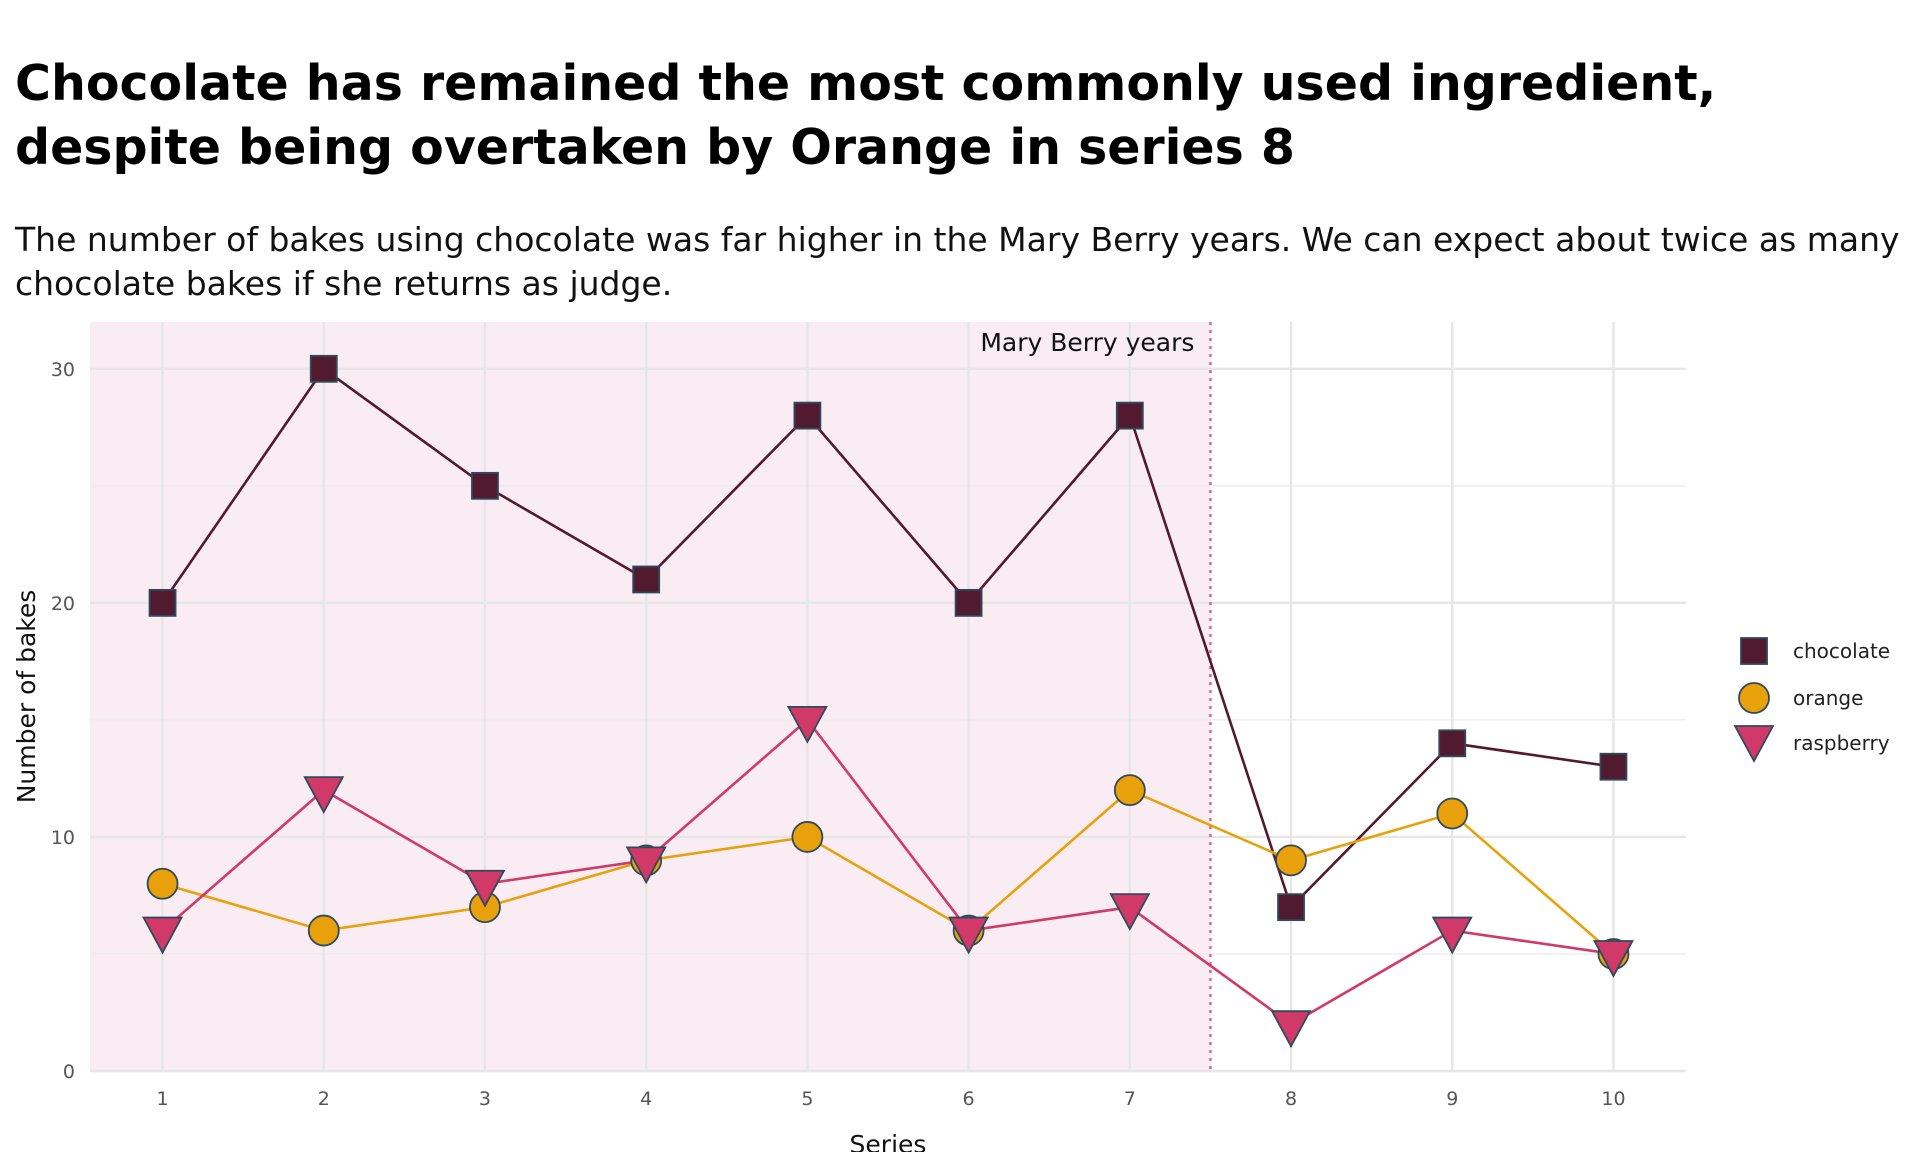 This screenshot has width=1920, height=1152. I want to click on series-line-orange, so click(888, 871).